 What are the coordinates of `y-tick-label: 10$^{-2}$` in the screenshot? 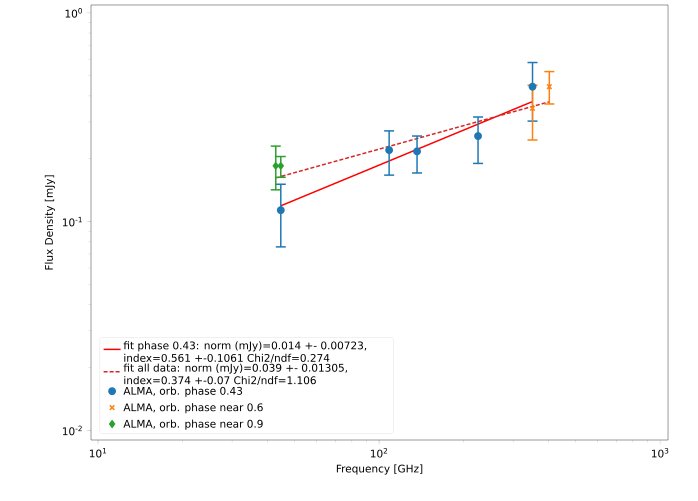 It's located at (72, 431).